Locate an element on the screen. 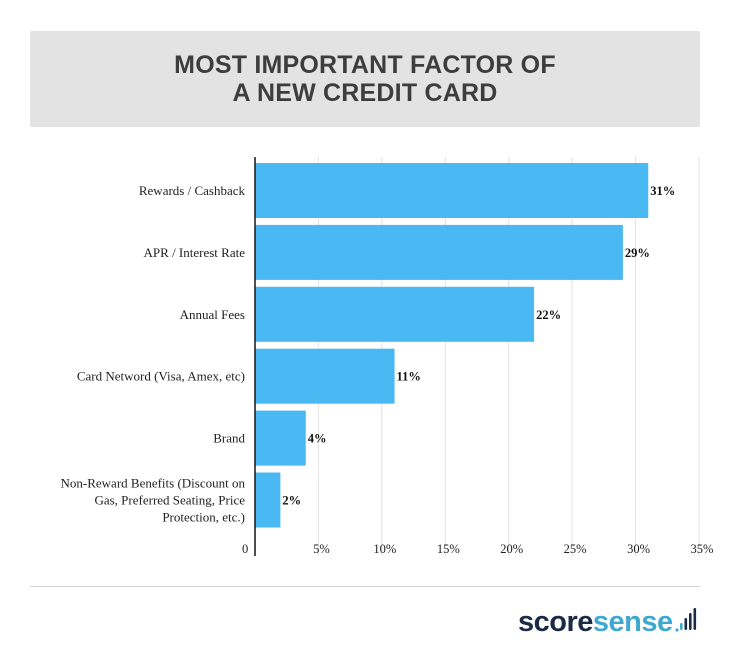 This screenshot has height=658, width=730. category-label: Brand is located at coordinates (229, 438).